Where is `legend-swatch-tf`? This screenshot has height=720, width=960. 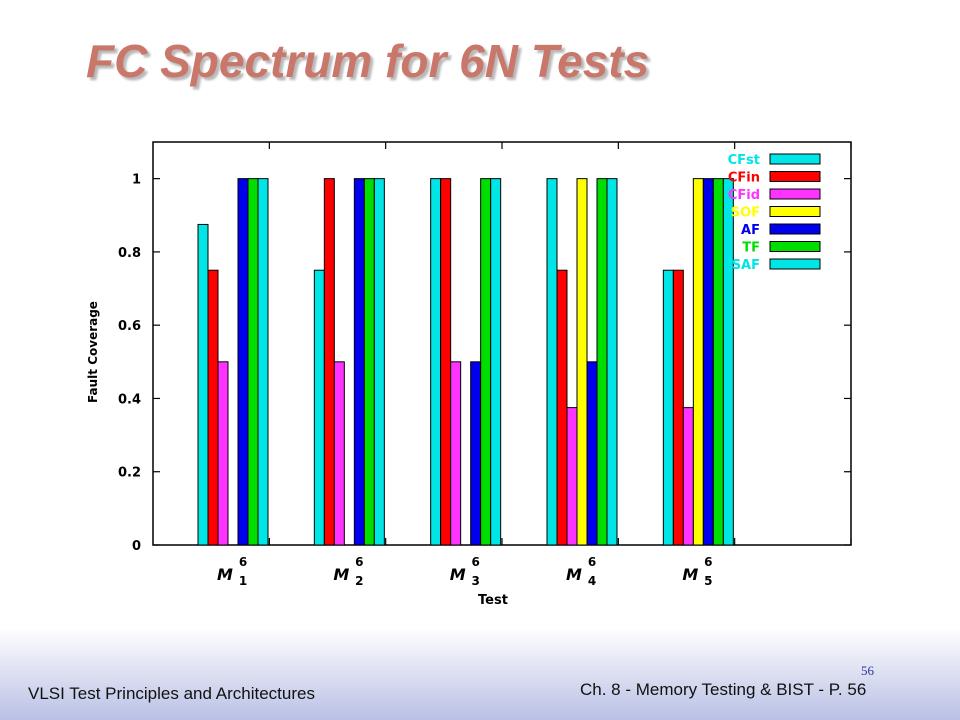
legend-swatch-tf is located at coordinates (795, 246).